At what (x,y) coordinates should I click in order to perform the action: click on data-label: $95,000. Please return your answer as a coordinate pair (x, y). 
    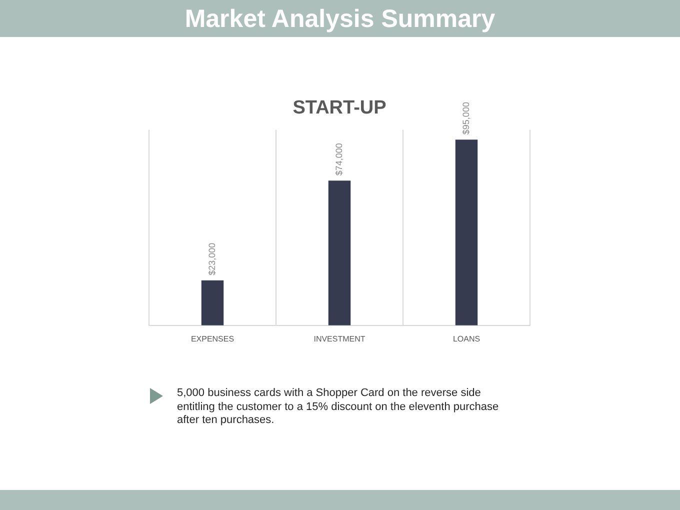
    Looking at the image, I should click on (465, 118).